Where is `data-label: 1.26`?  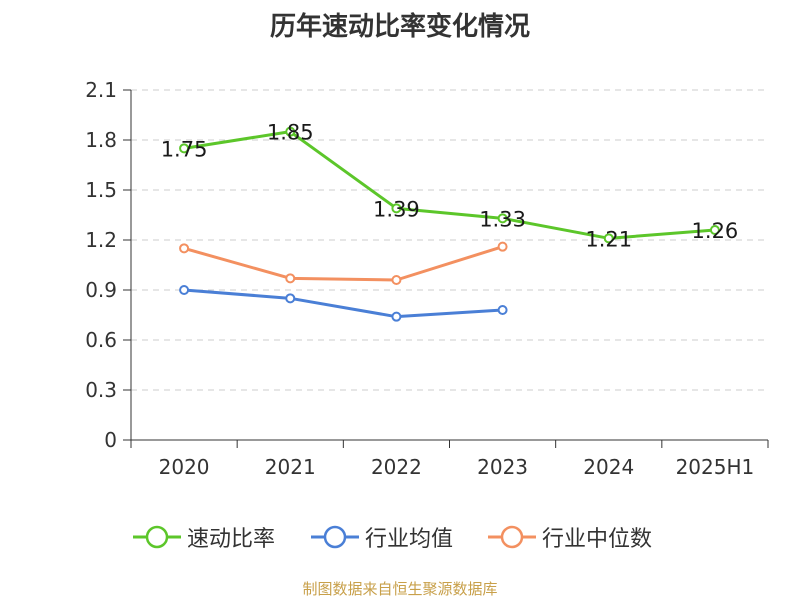 data-label: 1.26 is located at coordinates (715, 231).